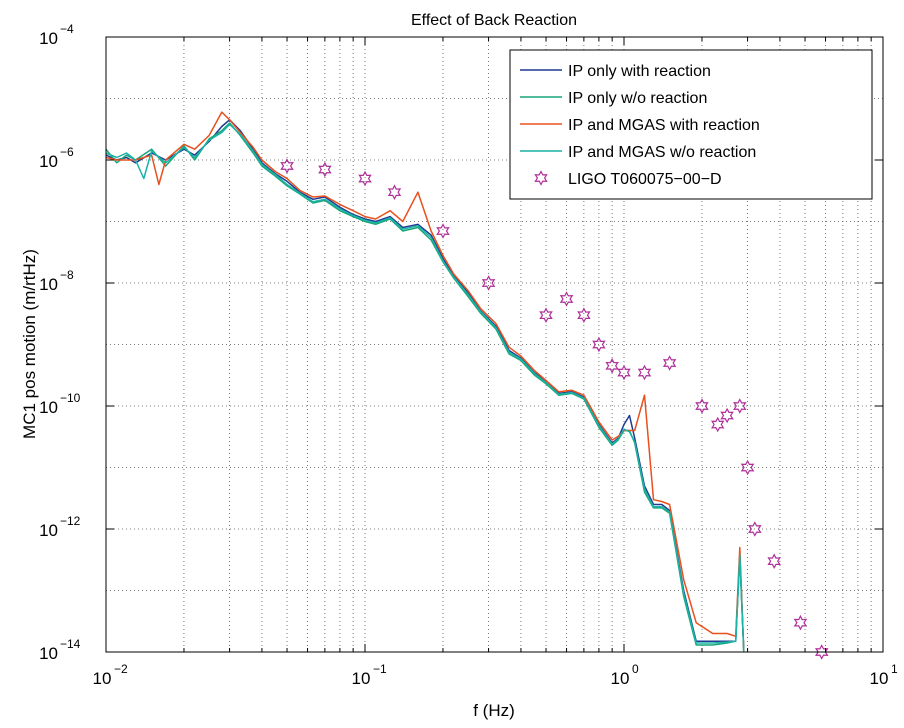 The image size is (904, 728). Describe the element at coordinates (121, 669) in the screenshot. I see `x-tick-label-exponent: −2` at that location.